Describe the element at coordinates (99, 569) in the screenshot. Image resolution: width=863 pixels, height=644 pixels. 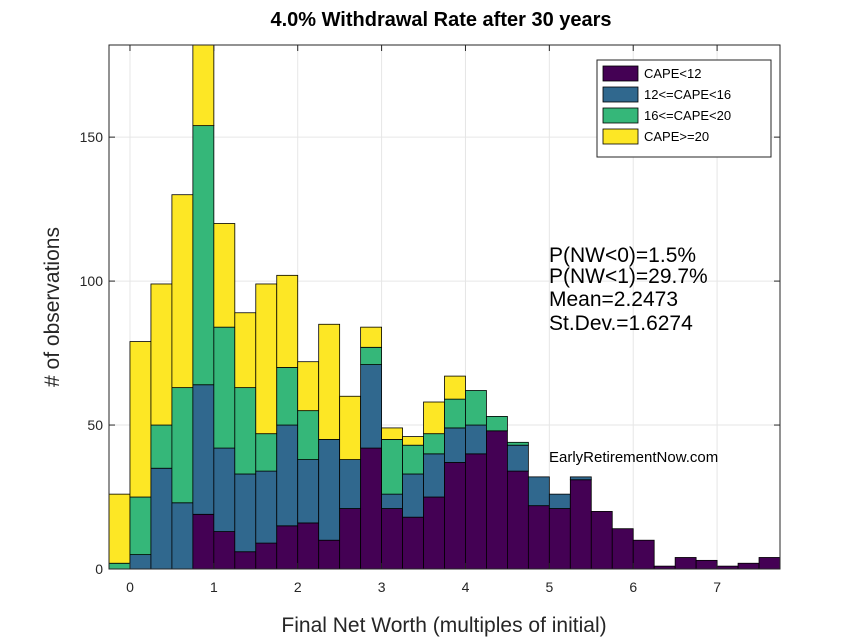
I see `y-tick-label: 0` at that location.